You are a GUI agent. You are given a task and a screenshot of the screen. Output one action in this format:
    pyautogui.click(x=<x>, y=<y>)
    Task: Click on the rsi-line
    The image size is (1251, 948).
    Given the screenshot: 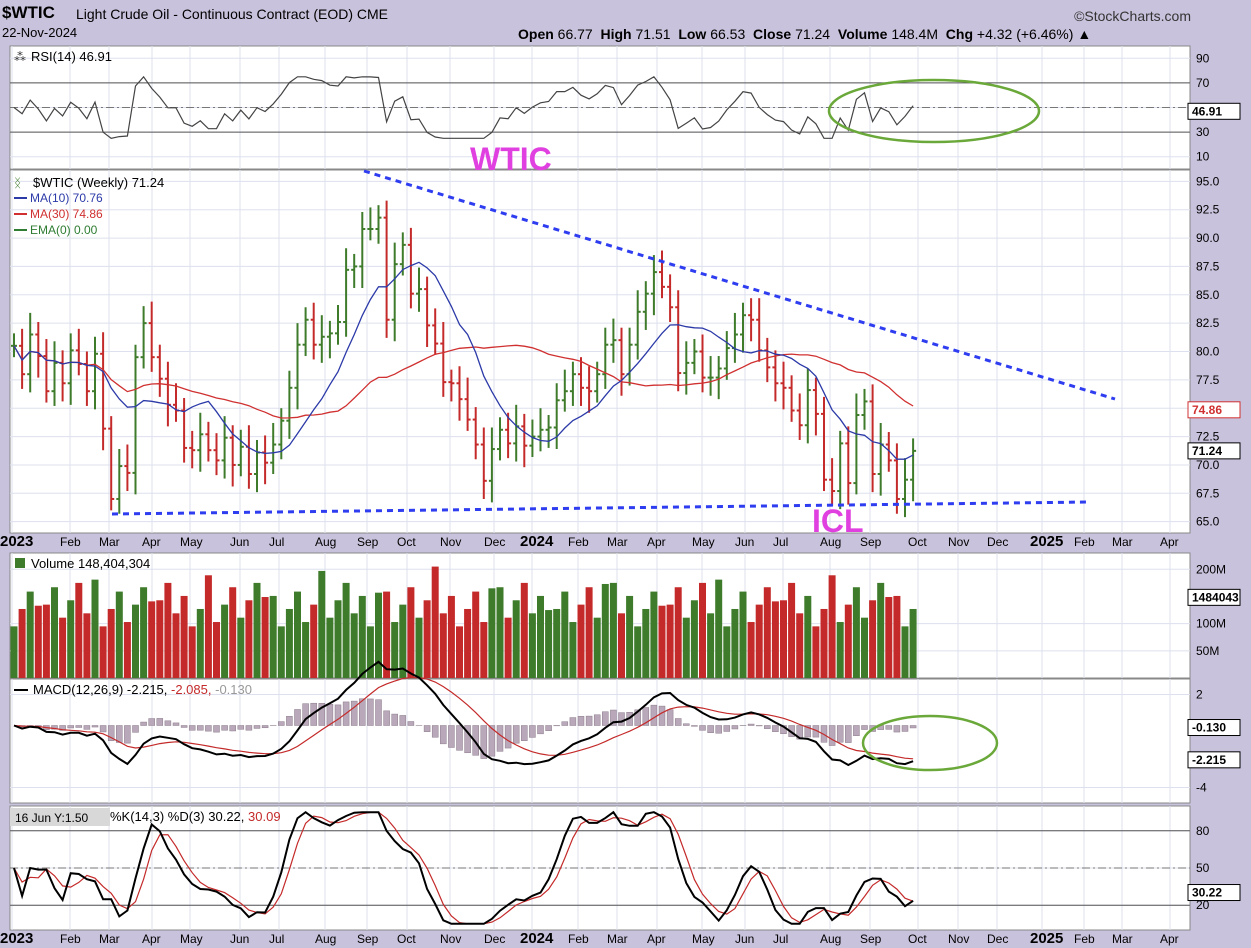 What is the action you would take?
    pyautogui.click(x=463, y=107)
    